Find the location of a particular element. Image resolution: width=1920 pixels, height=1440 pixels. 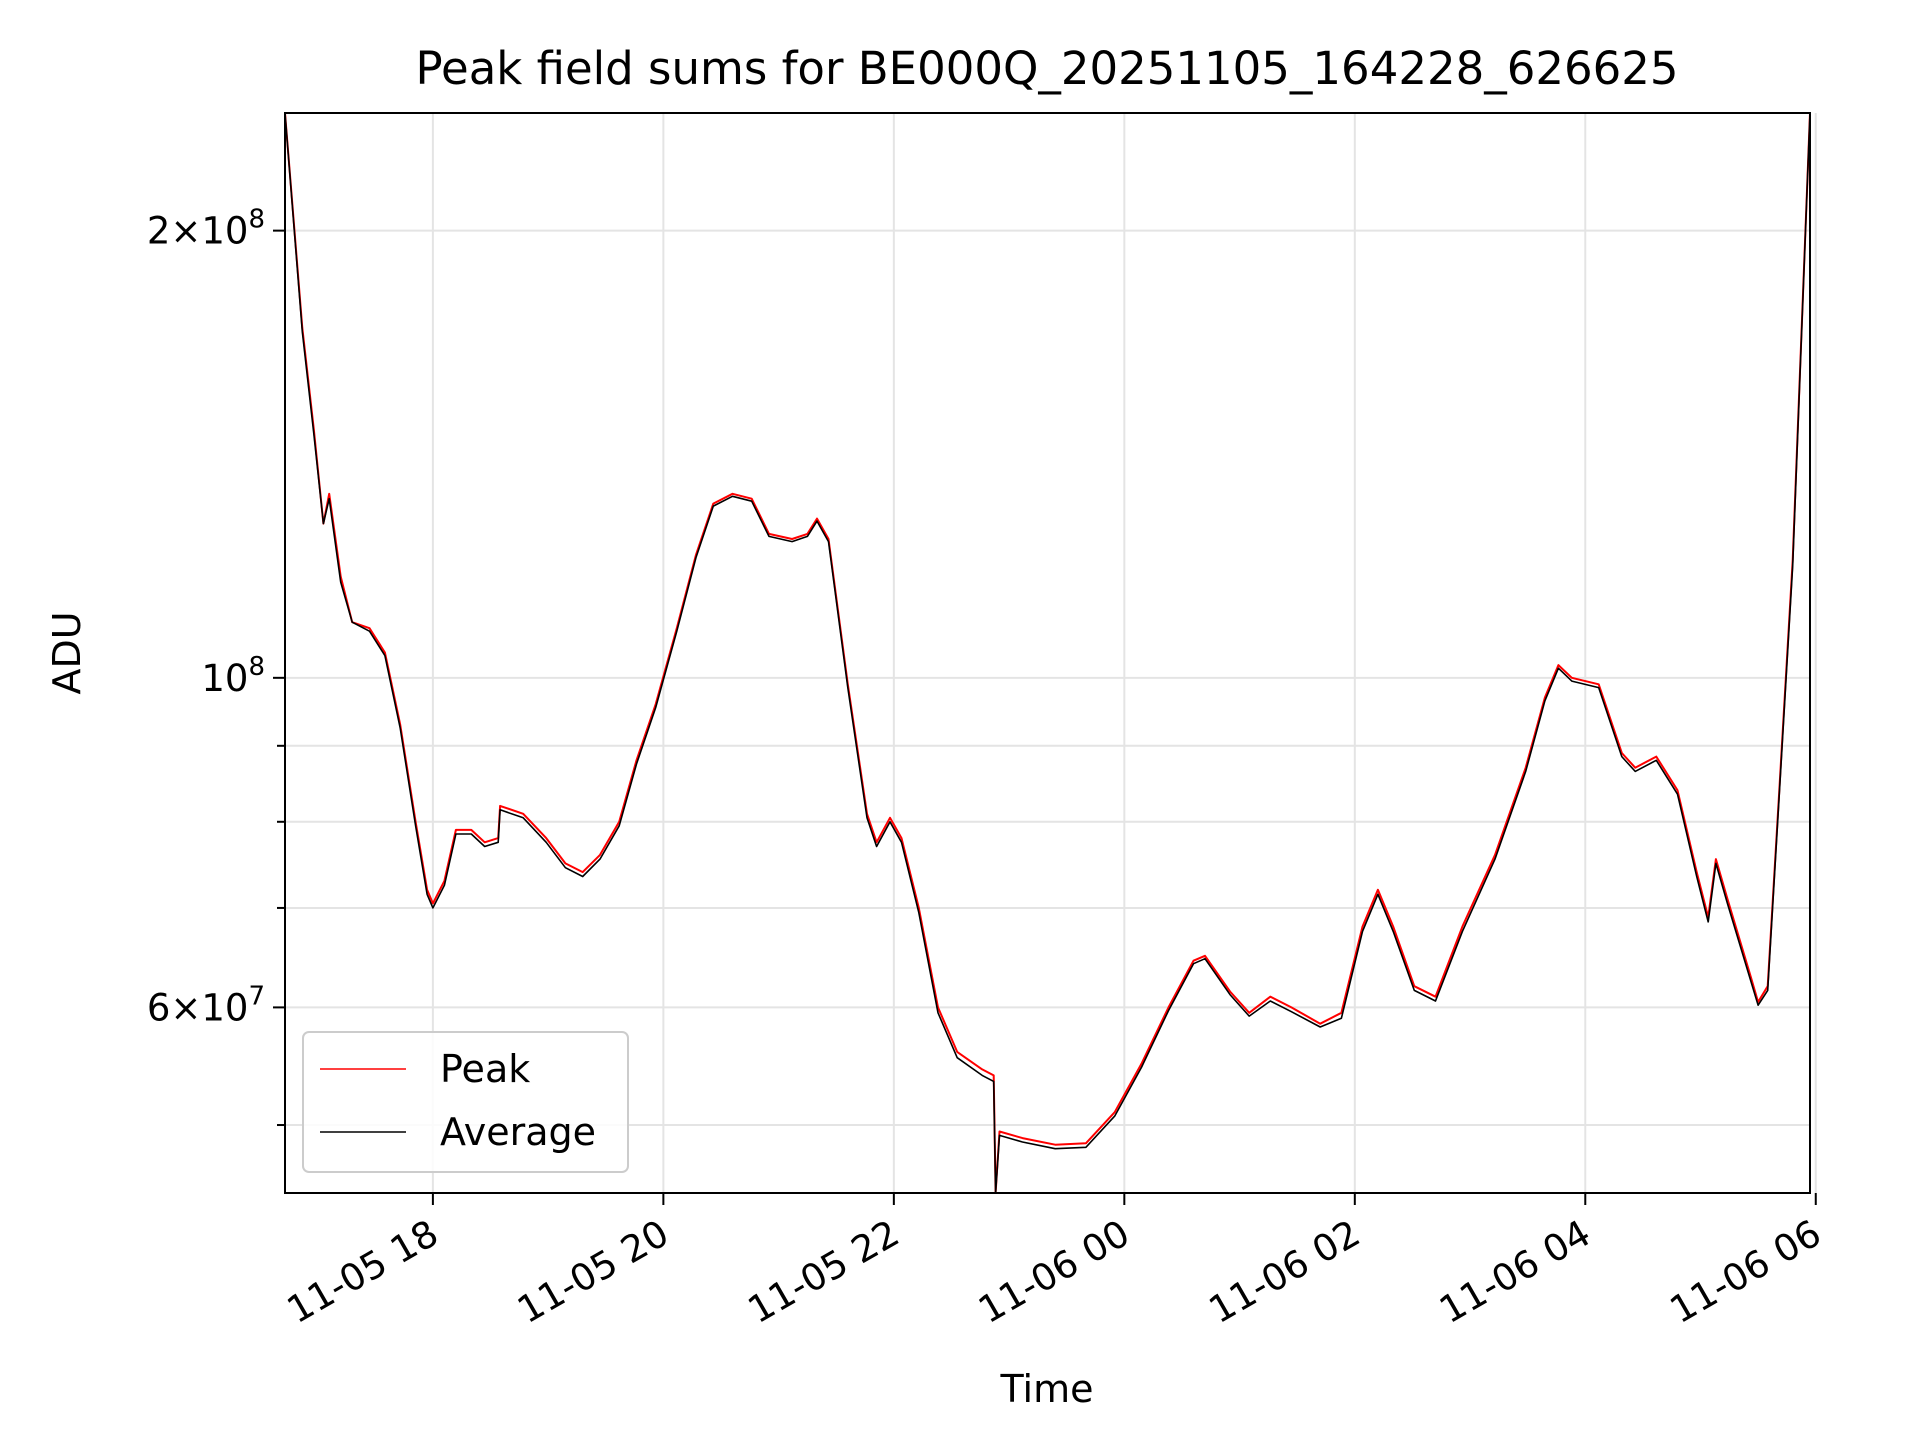

legend-box is located at coordinates (465, 1102).